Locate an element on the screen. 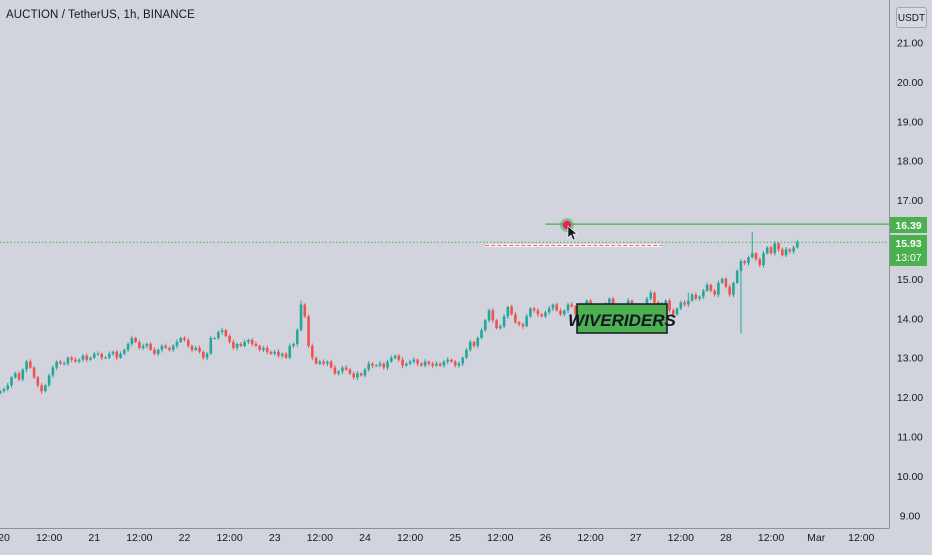 The image size is (932, 555). price-tick-label: 18.00 is located at coordinates (910, 162).